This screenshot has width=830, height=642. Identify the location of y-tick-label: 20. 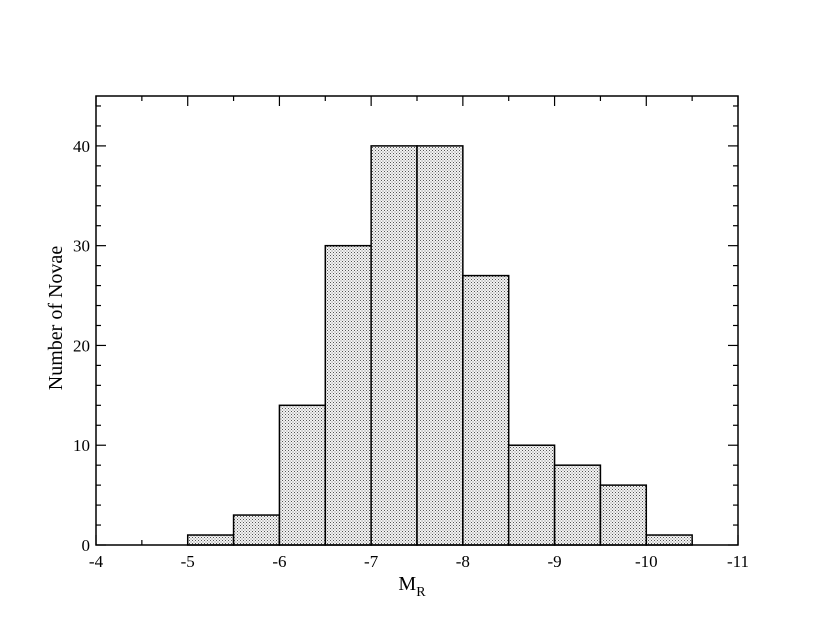
(81, 345).